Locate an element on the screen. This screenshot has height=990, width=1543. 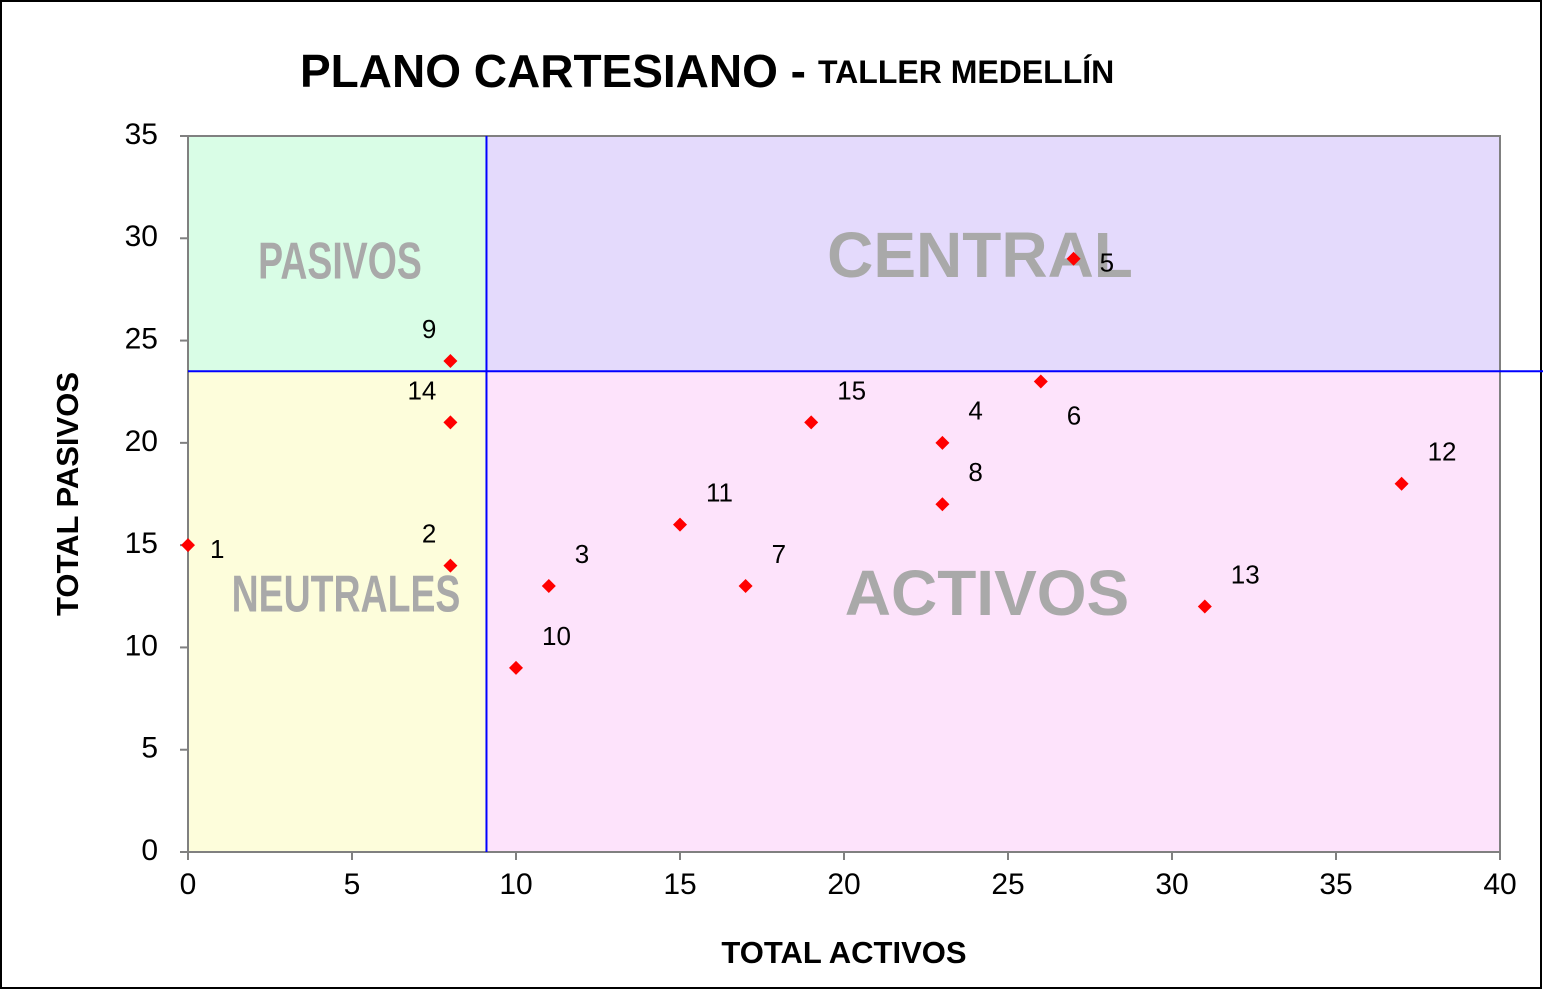
x-tick-label: 20 is located at coordinates (843, 884).